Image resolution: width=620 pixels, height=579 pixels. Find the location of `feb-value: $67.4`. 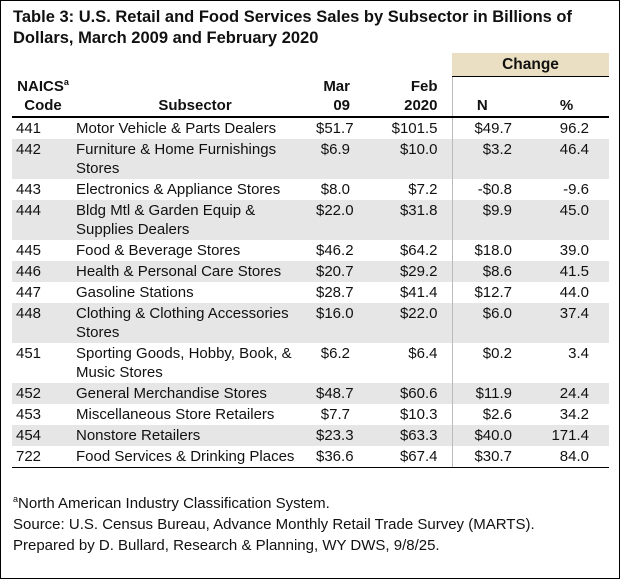

feb-value: $67.4 is located at coordinates (407, 456).